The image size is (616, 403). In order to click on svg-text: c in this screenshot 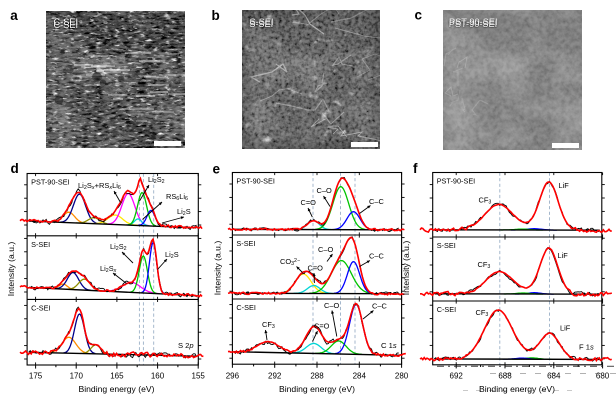, I will do `click(419, 15)`.